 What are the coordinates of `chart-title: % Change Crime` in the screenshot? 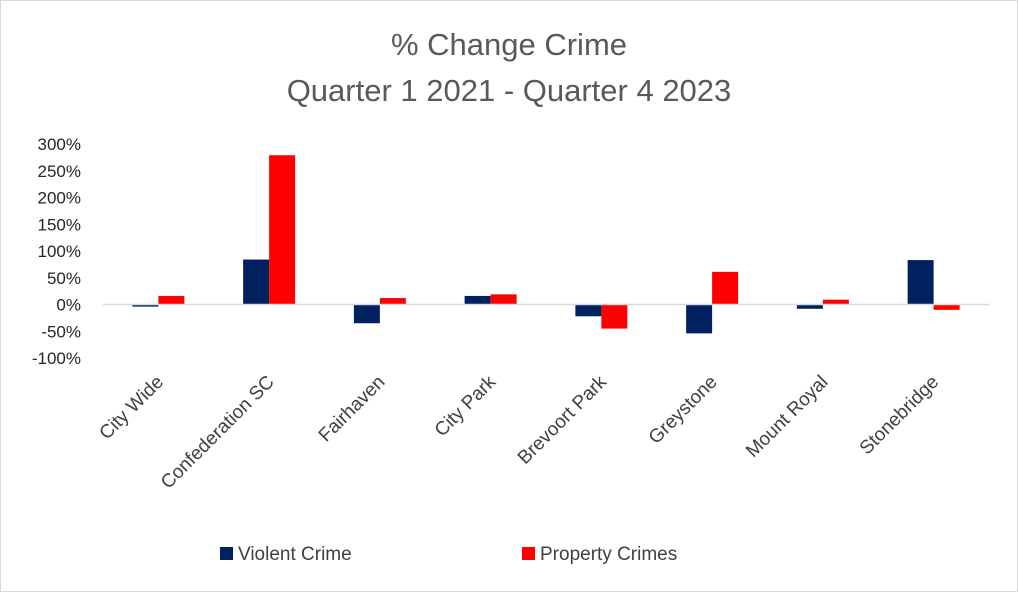 It's located at (509, 44).